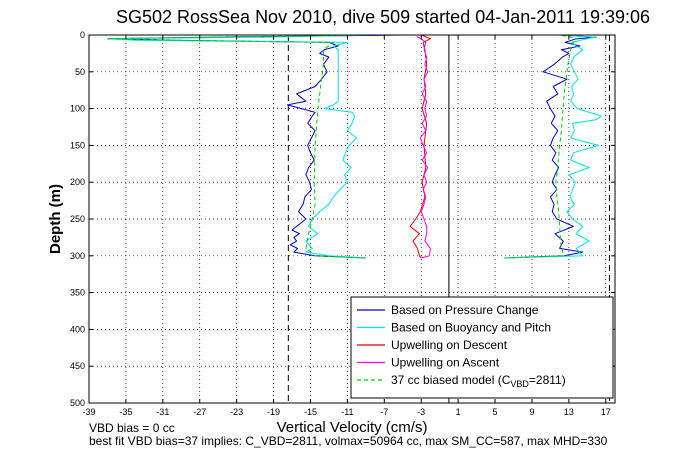 The width and height of the screenshot is (681, 454). What do you see at coordinates (77, 329) in the screenshot?
I see `y-tick-label-8: 400` at bounding box center [77, 329].